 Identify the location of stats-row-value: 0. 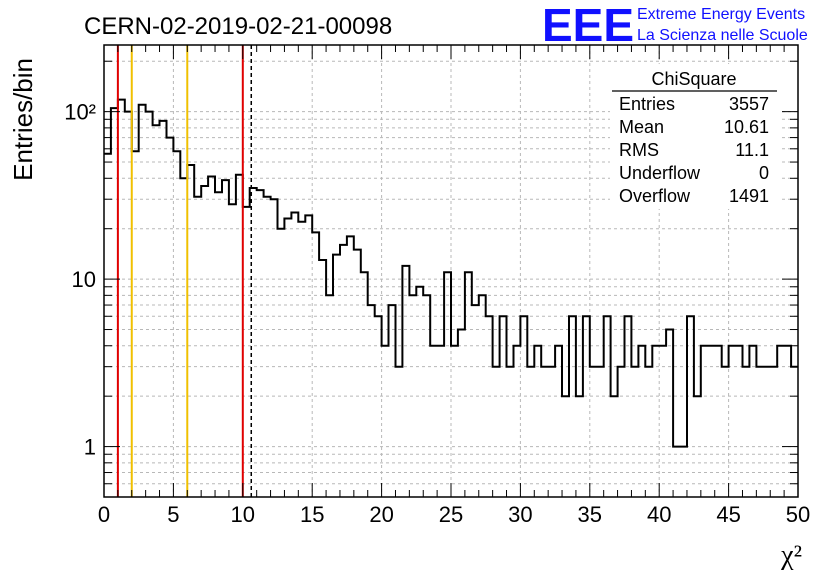
(764, 173).